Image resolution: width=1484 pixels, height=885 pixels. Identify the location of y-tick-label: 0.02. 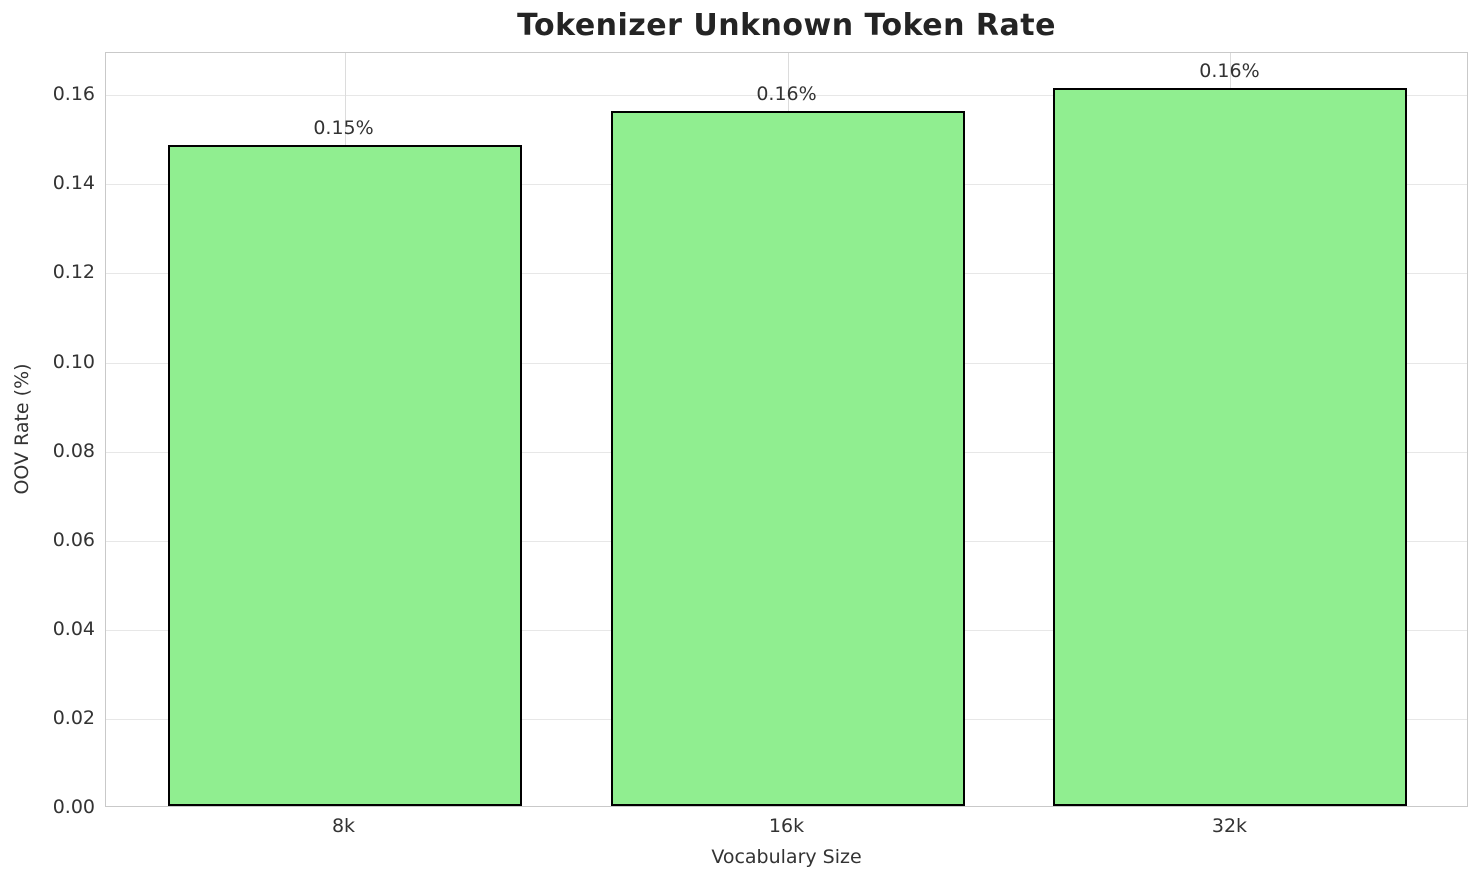
(73, 717).